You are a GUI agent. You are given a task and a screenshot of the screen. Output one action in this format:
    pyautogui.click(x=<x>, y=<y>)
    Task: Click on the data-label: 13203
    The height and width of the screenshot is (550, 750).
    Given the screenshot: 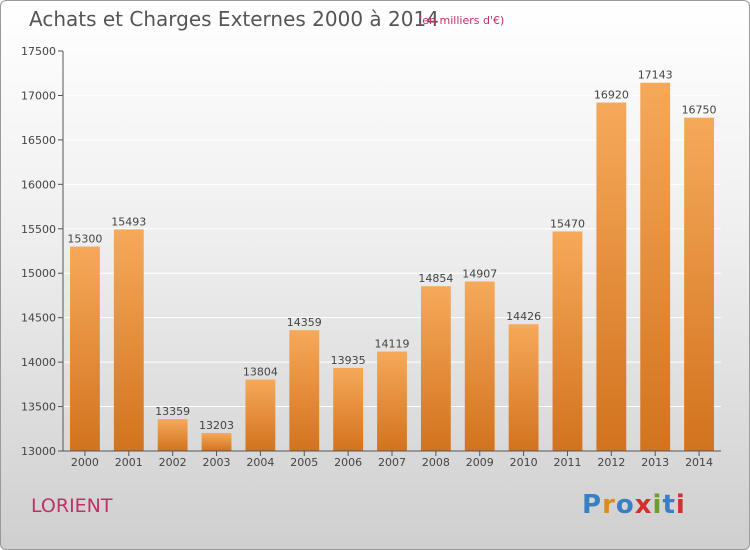 What is the action you would take?
    pyautogui.click(x=216, y=425)
    